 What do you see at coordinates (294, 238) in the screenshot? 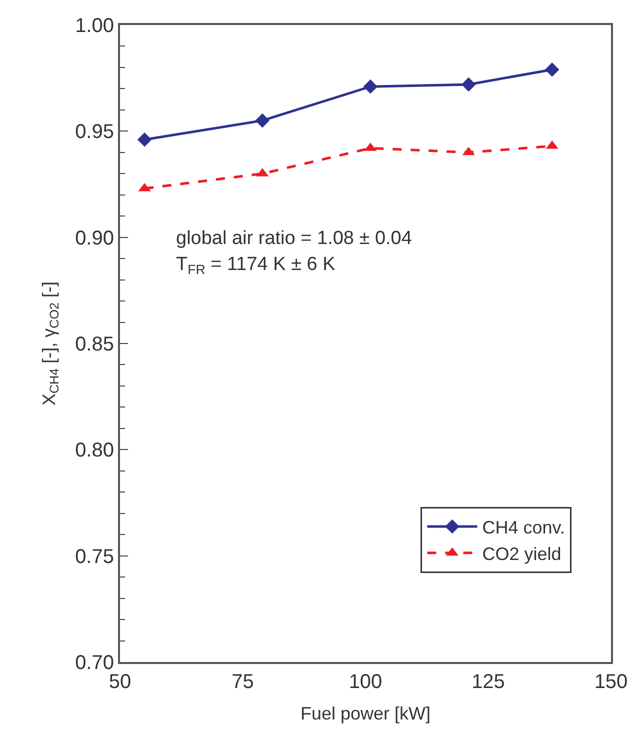
I see `annotation: global air ratio = 1.08 ± 0.04` at bounding box center [294, 238].